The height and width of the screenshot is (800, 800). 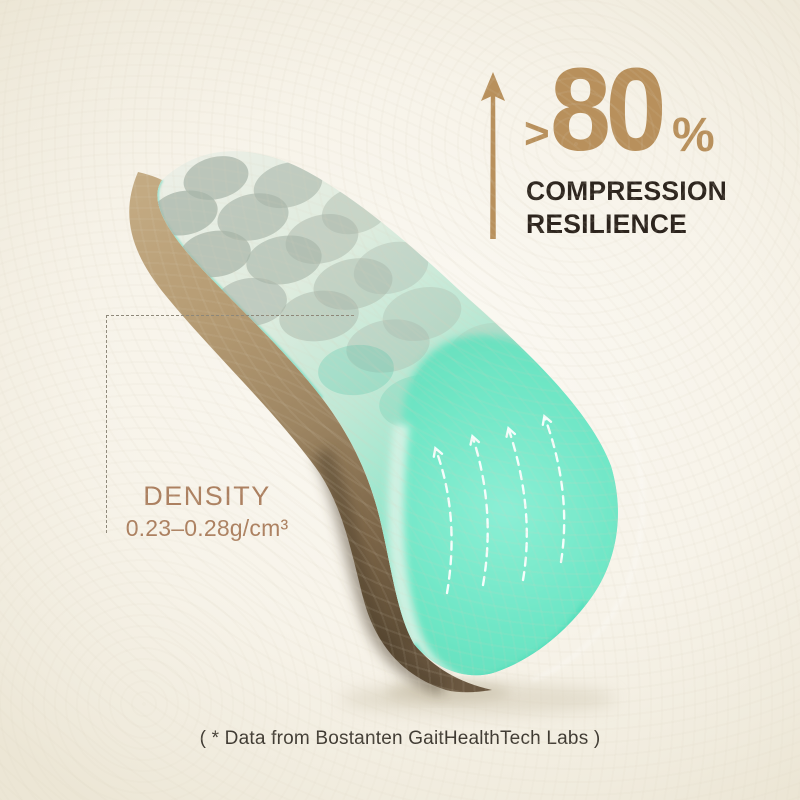 I want to click on stat-label-line2: RESILIENCE, so click(x=607, y=223).